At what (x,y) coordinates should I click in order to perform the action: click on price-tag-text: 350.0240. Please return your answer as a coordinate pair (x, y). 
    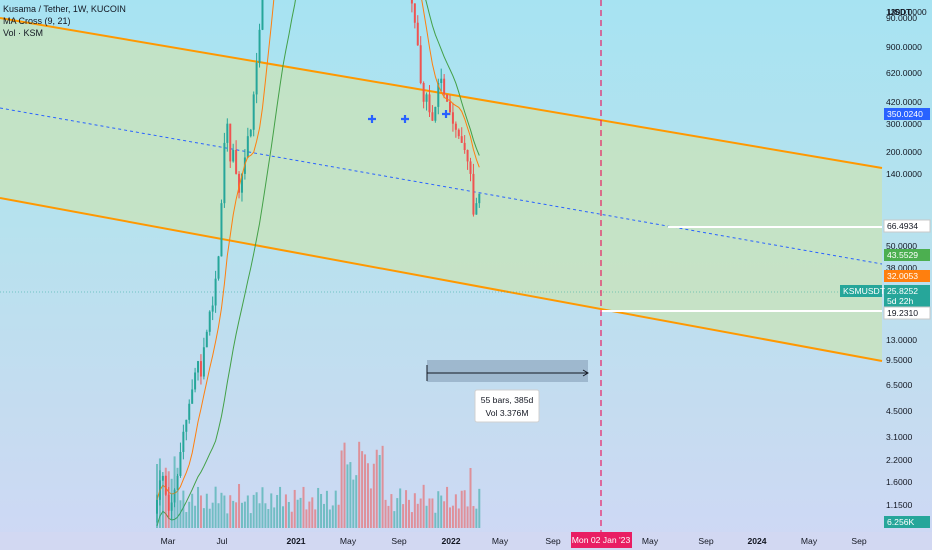
    Looking at the image, I should click on (905, 114).